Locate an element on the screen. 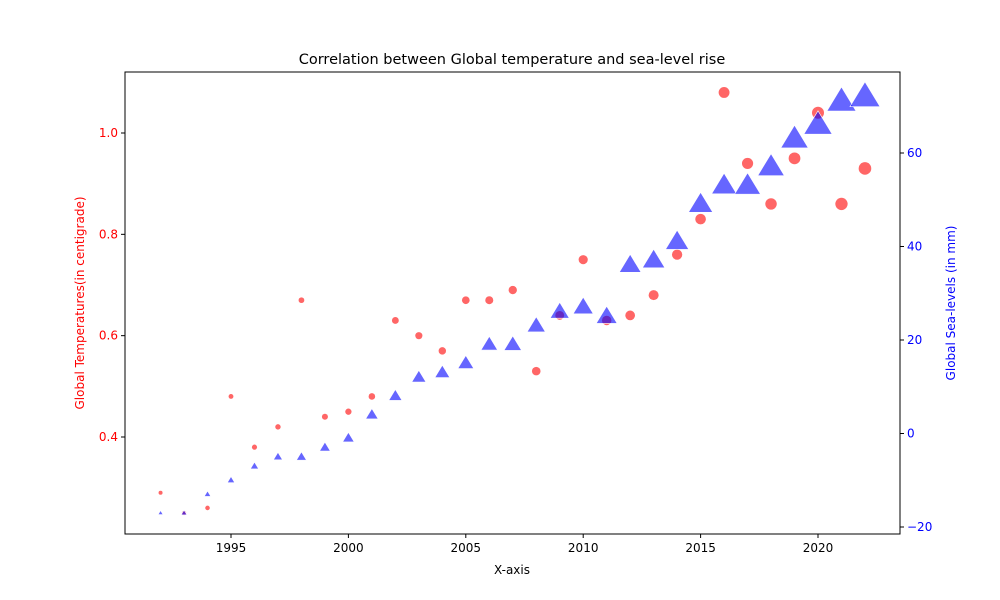 This screenshot has width=1000, height=600. left-y-axis-title: Global Temperatures(in centigrade) is located at coordinates (80, 302).